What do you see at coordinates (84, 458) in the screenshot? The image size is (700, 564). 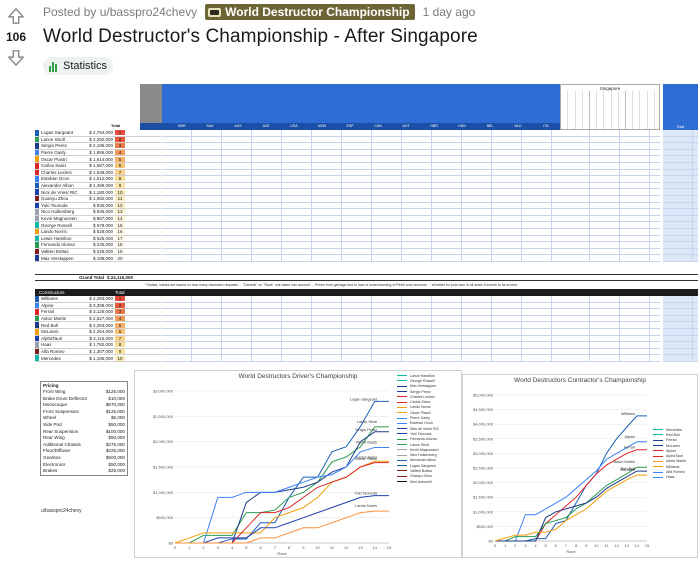 I see `pricing-row: Gearbox $500,000` at bounding box center [84, 458].